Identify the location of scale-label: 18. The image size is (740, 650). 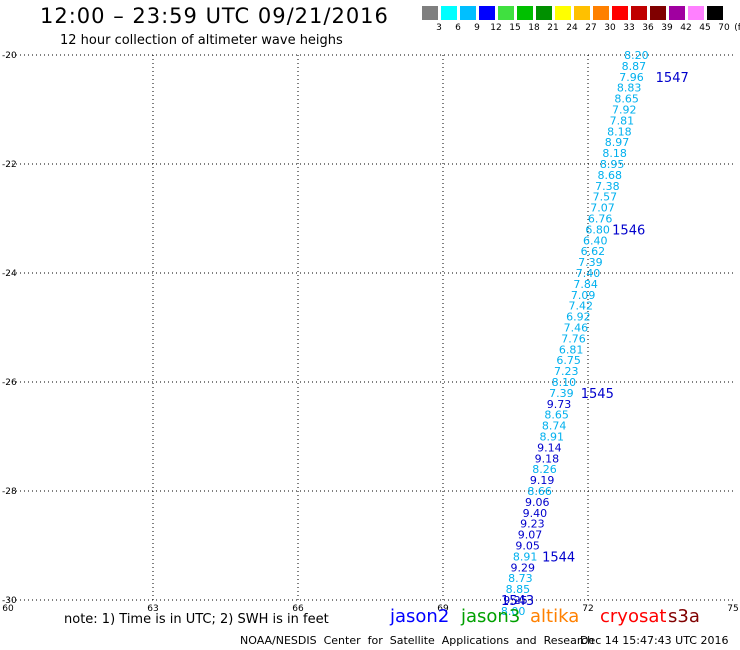
(534, 28).